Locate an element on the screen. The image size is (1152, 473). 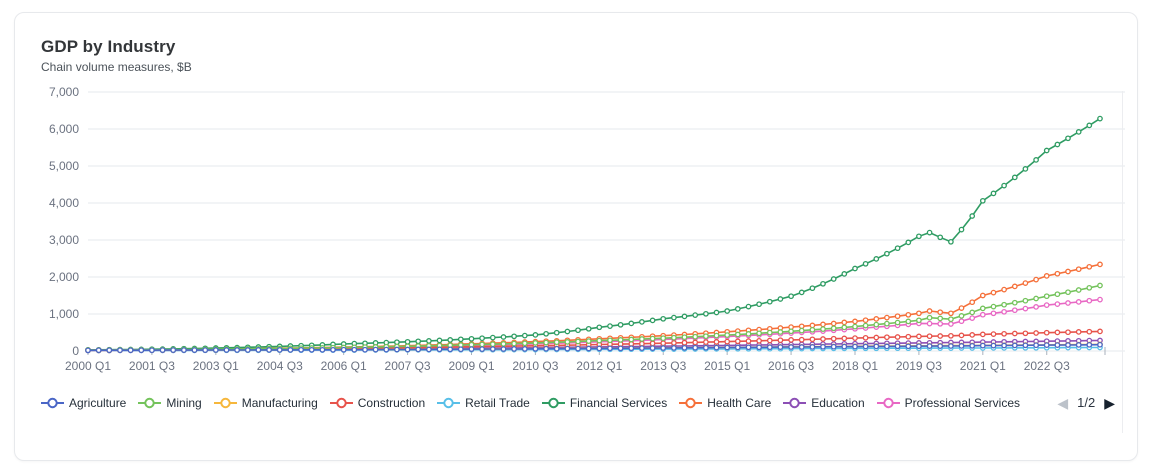
legend-item-mining: Mining is located at coordinates (170, 402).